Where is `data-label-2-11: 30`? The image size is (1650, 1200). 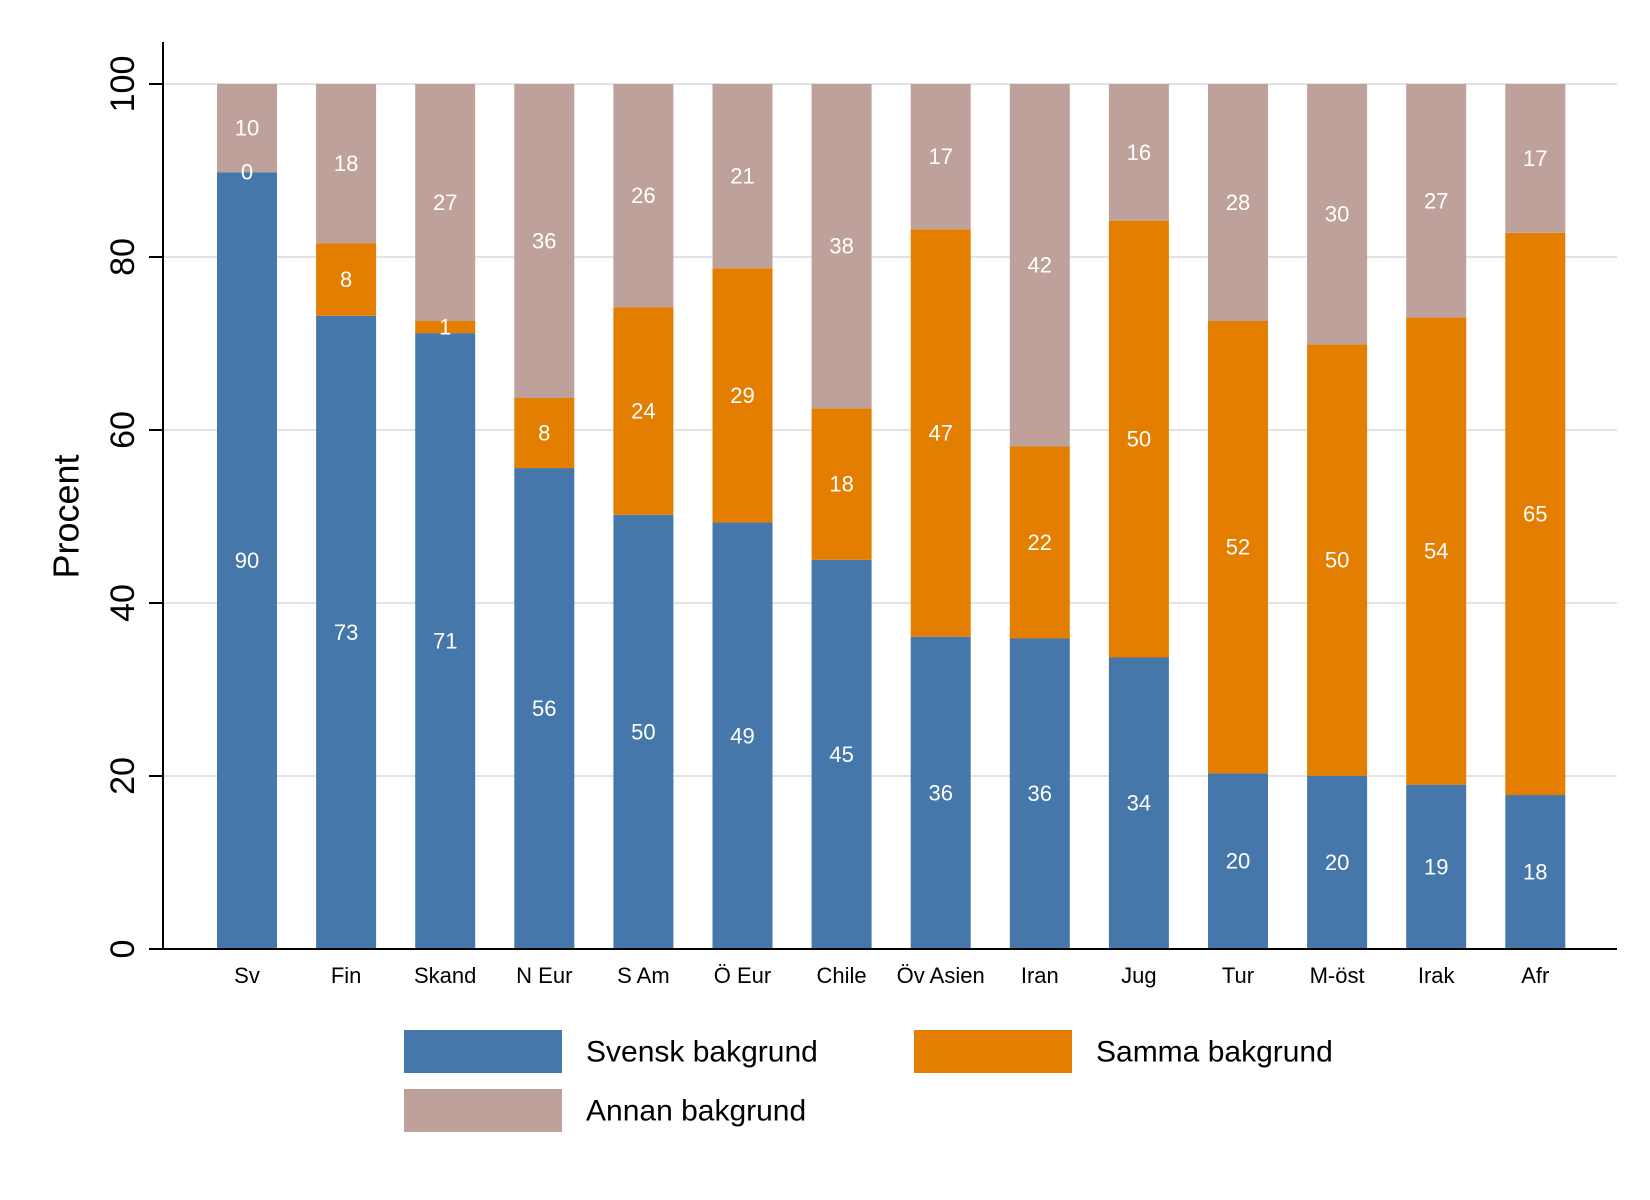
data-label-2-11: 30 is located at coordinates (1337, 214).